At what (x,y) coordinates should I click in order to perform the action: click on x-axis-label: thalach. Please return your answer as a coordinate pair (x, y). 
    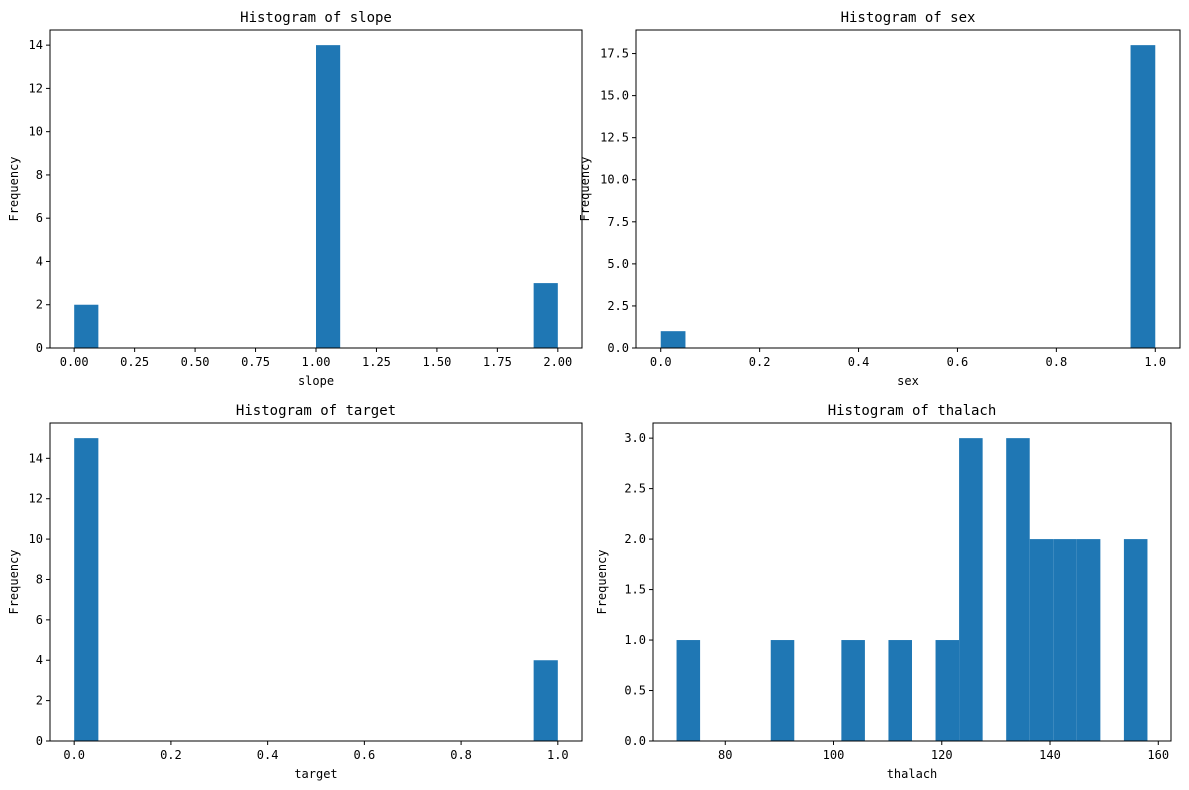
    Looking at the image, I should click on (912, 774).